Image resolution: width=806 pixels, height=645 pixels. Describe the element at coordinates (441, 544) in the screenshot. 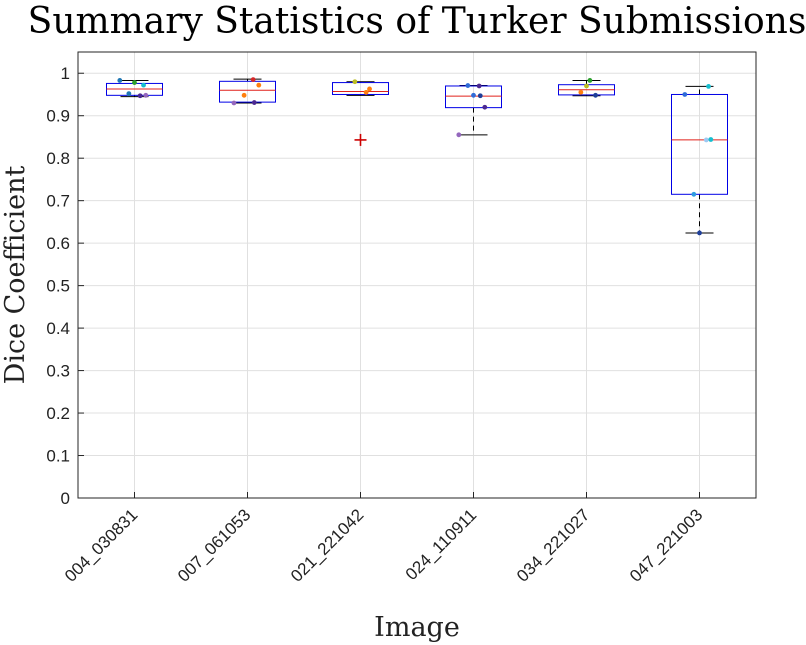

I see `x-tick-label: 024_110911` at that location.